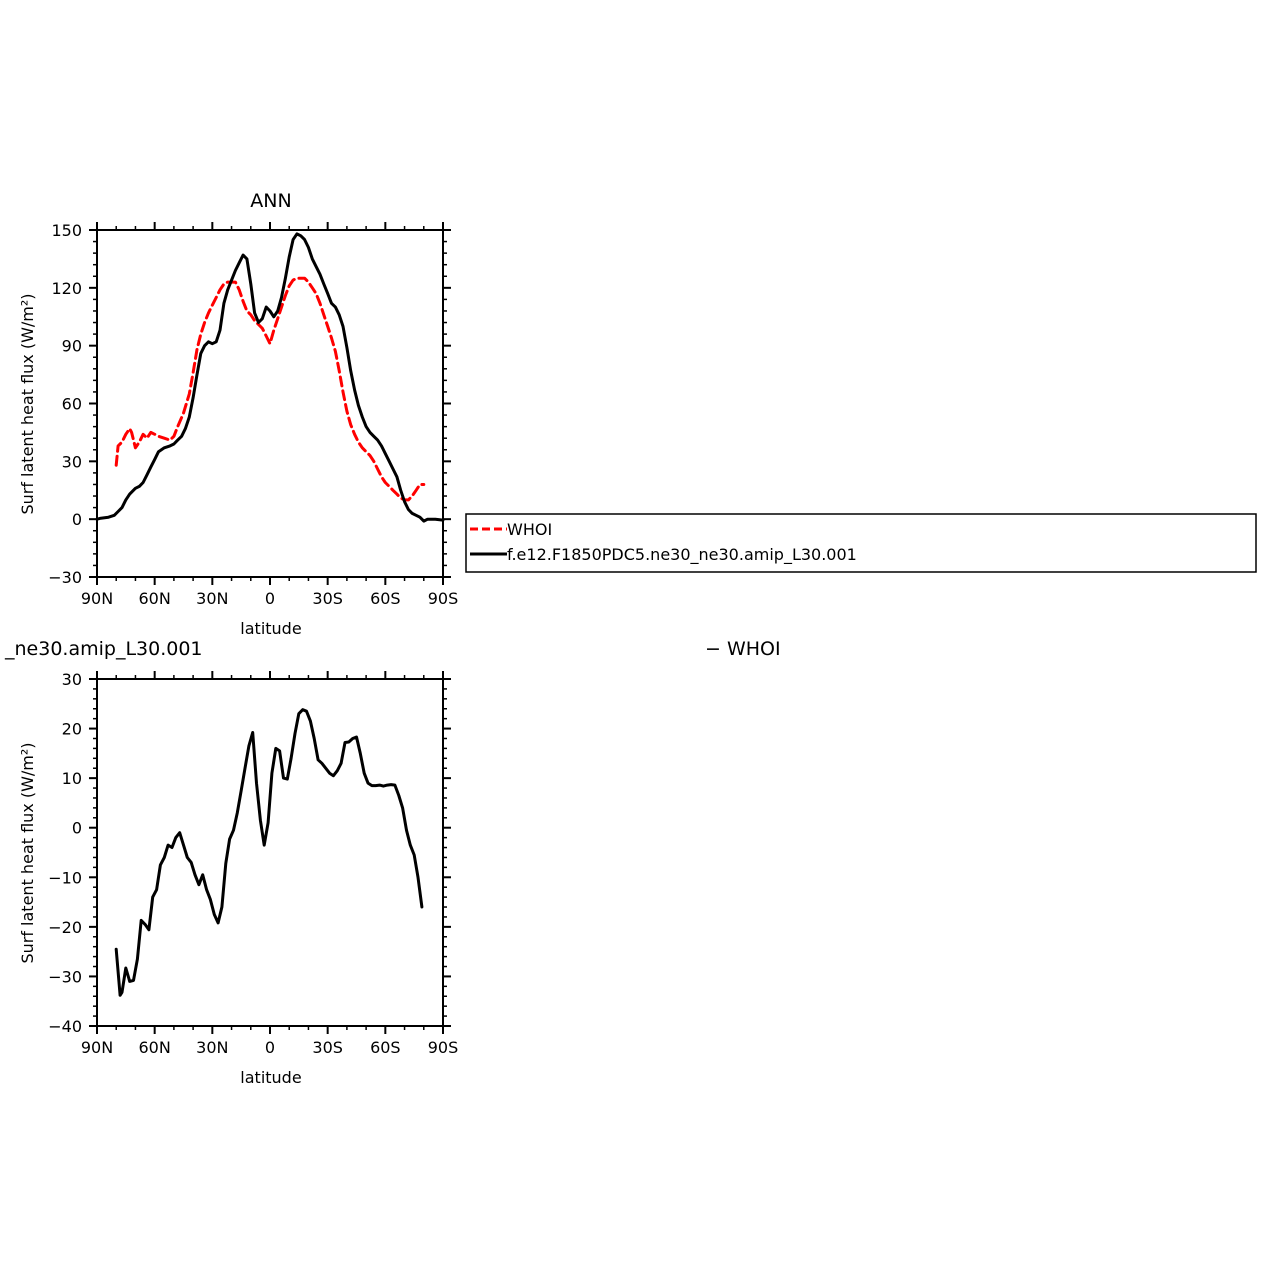 This screenshot has height=1275, width=1275. What do you see at coordinates (270, 389) in the screenshot?
I see `series-line-whoi` at bounding box center [270, 389].